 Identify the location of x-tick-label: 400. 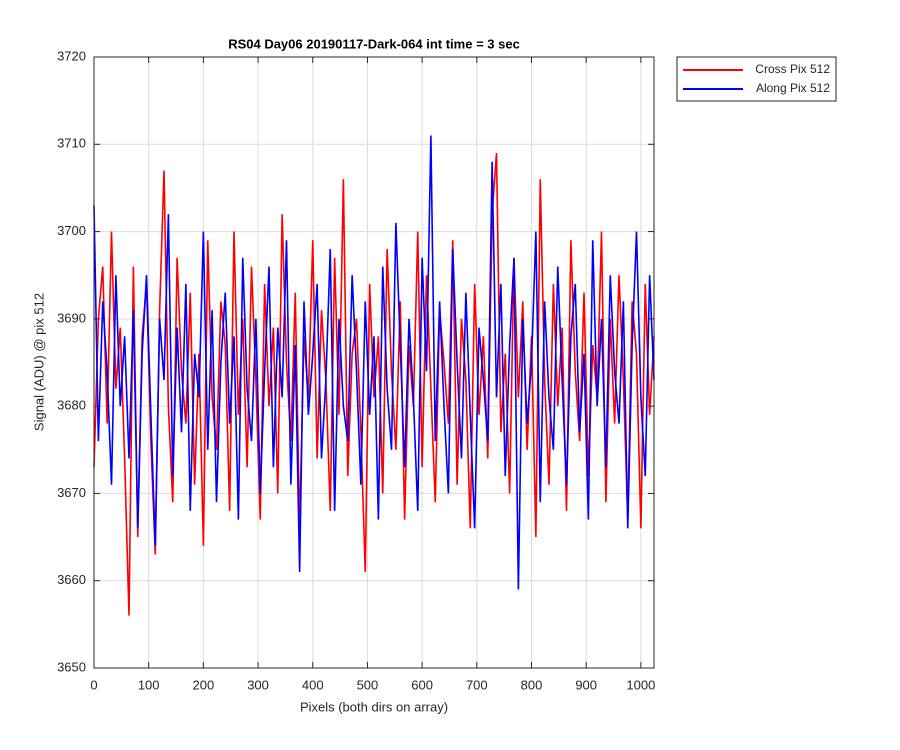
(313, 684).